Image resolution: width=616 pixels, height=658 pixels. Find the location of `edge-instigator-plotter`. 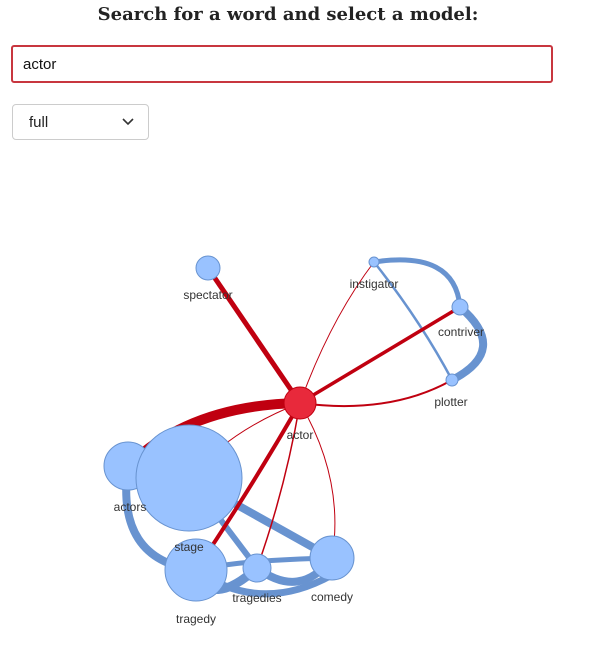

edge-instigator-plotter is located at coordinates (413, 321).